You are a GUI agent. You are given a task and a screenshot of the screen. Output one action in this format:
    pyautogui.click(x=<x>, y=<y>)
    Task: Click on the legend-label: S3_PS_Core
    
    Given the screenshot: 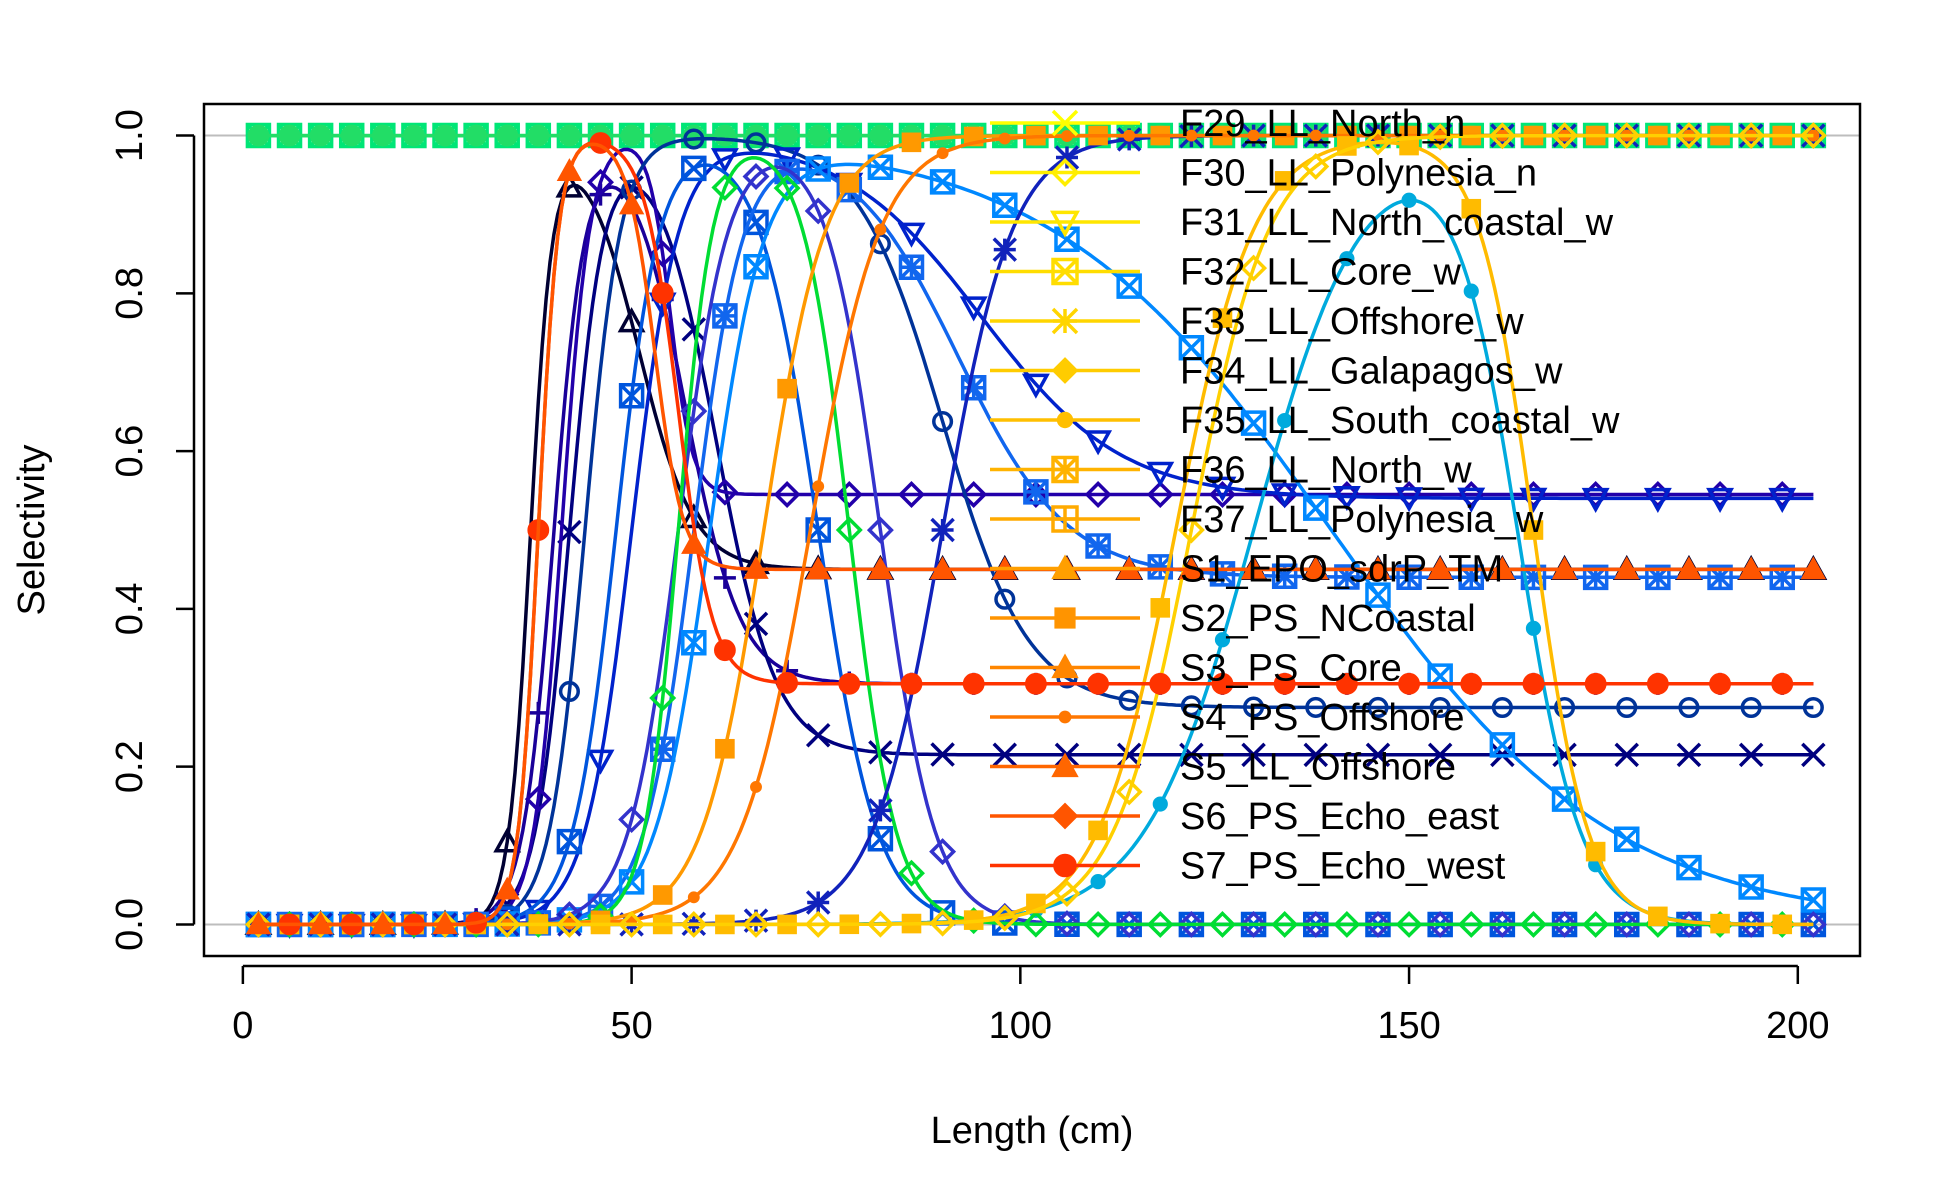 What is the action you would take?
    pyautogui.click(x=1291, y=669)
    